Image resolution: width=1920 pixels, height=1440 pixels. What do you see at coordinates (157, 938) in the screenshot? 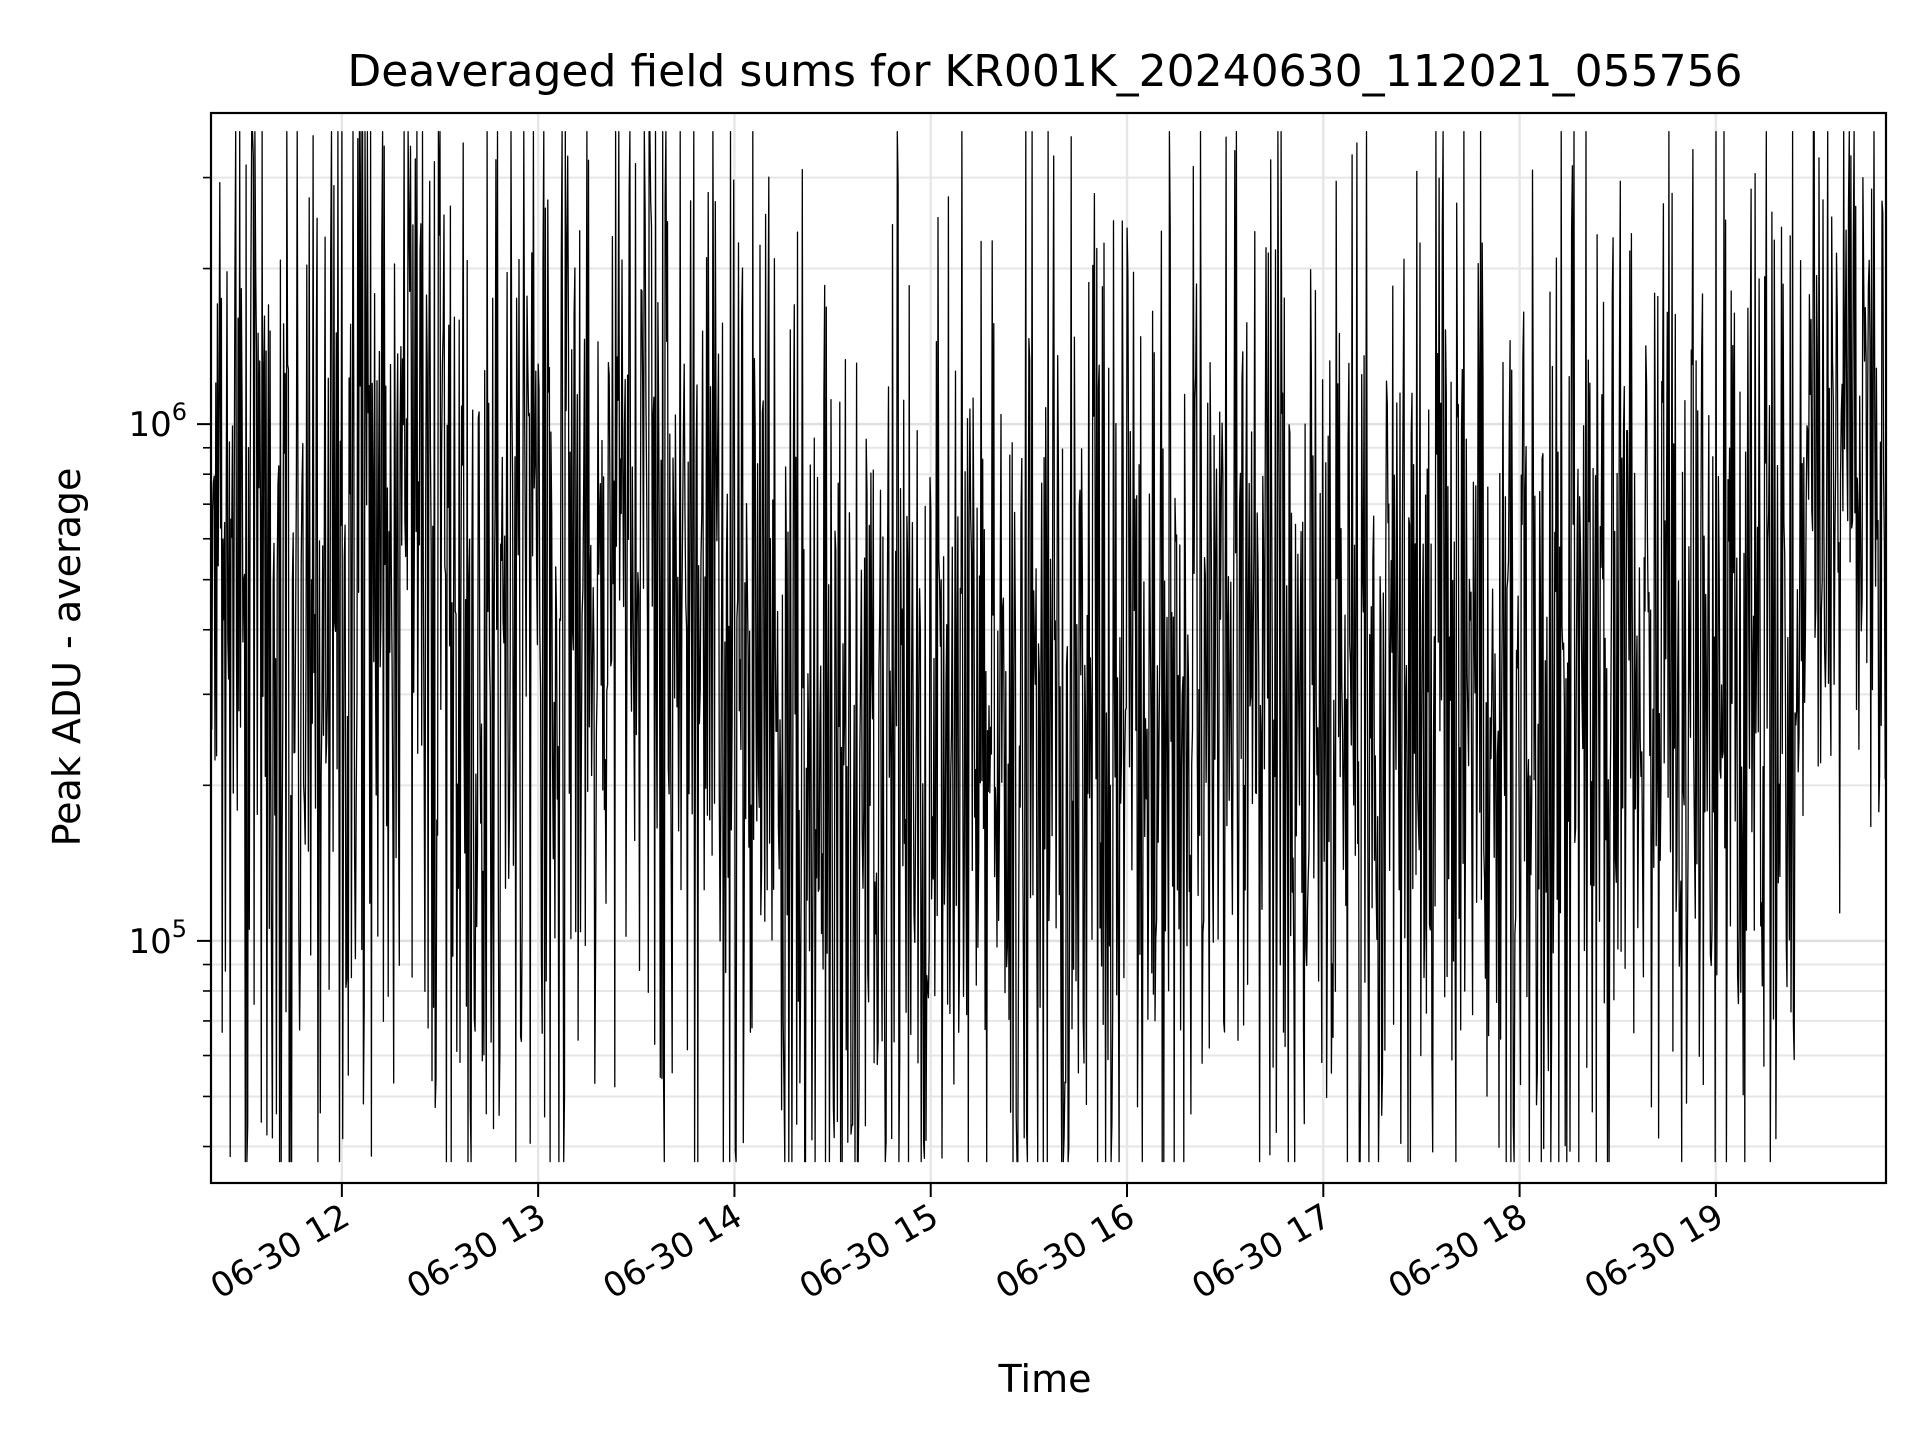
I see `y-tick-label: 10⁵` at bounding box center [157, 938].